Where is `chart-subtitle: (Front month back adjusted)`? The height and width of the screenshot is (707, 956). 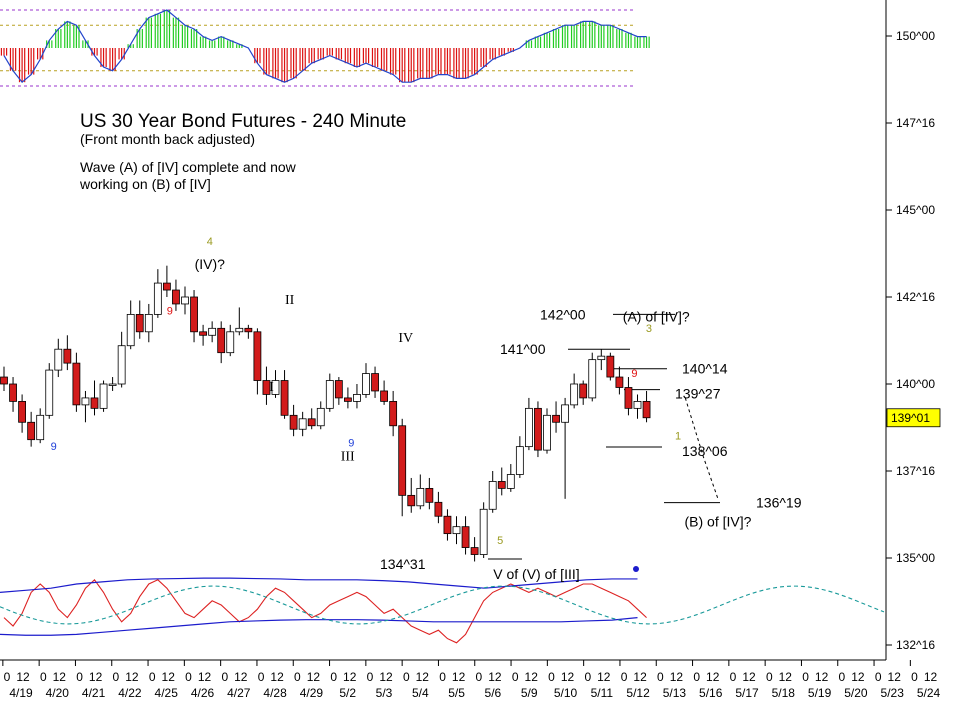 chart-subtitle: (Front month back adjusted) is located at coordinates (167, 139).